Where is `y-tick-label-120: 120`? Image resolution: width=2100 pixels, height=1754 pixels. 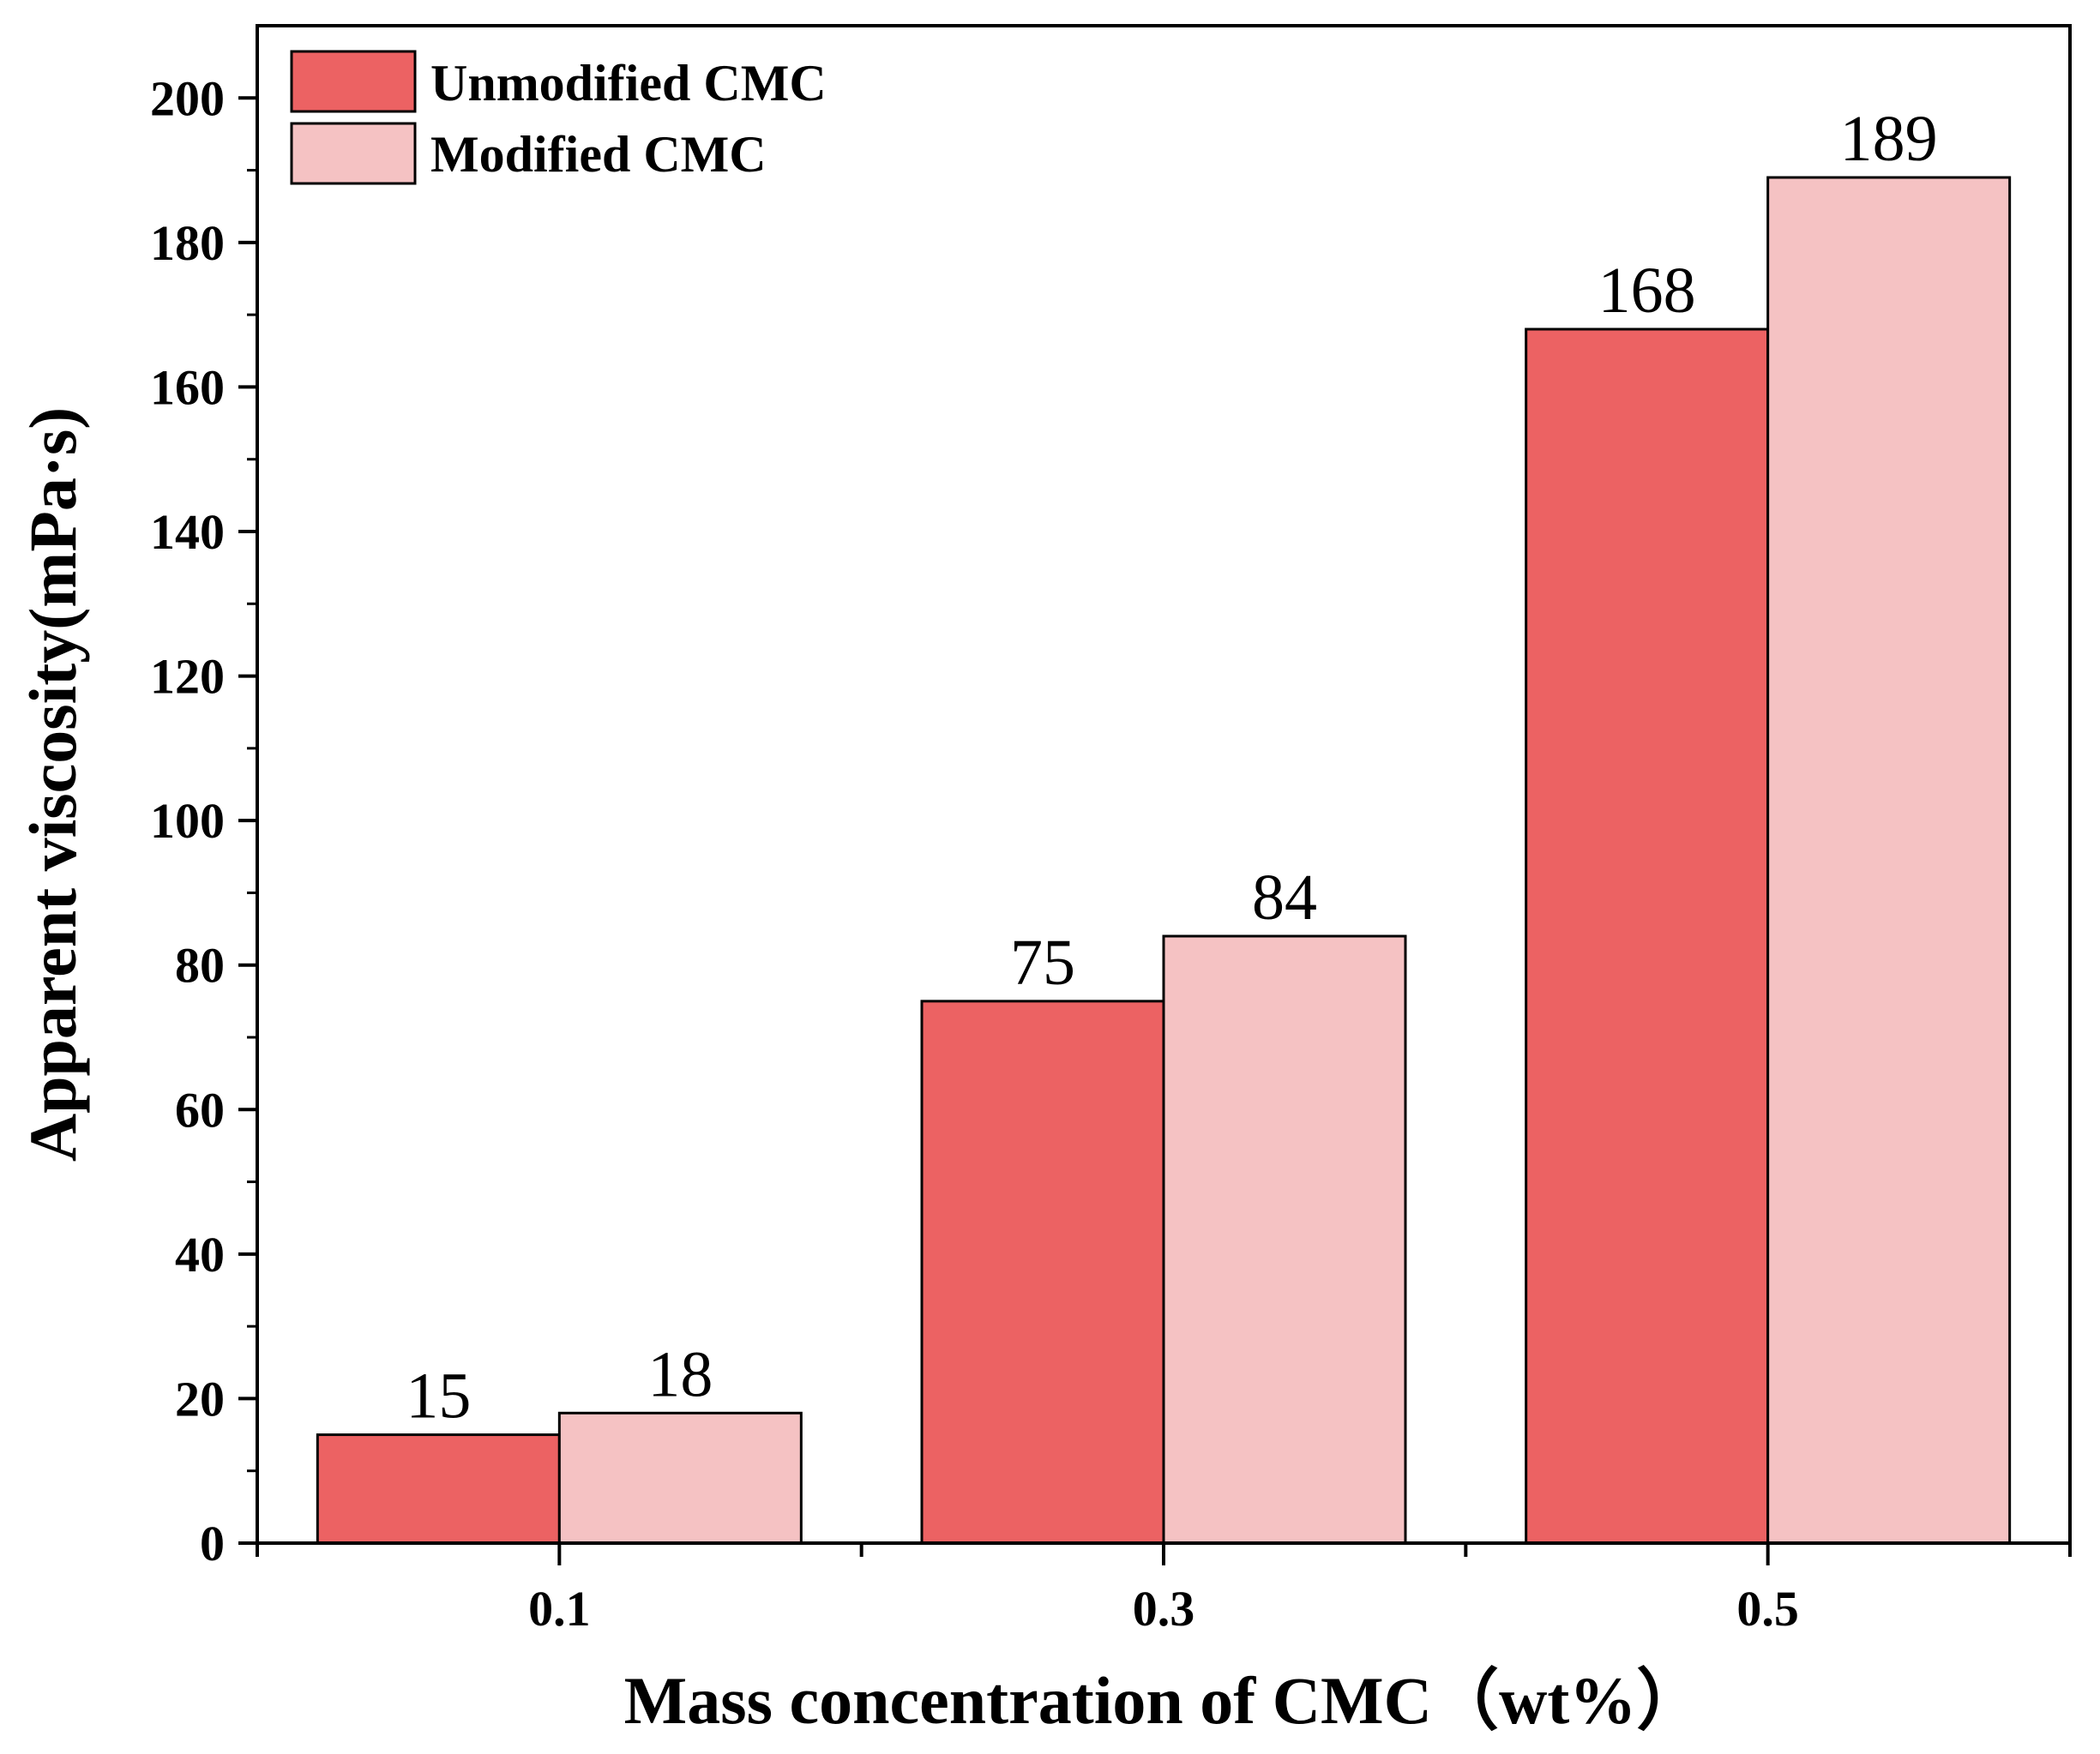 y-tick-label-120: 120 is located at coordinates (187, 677).